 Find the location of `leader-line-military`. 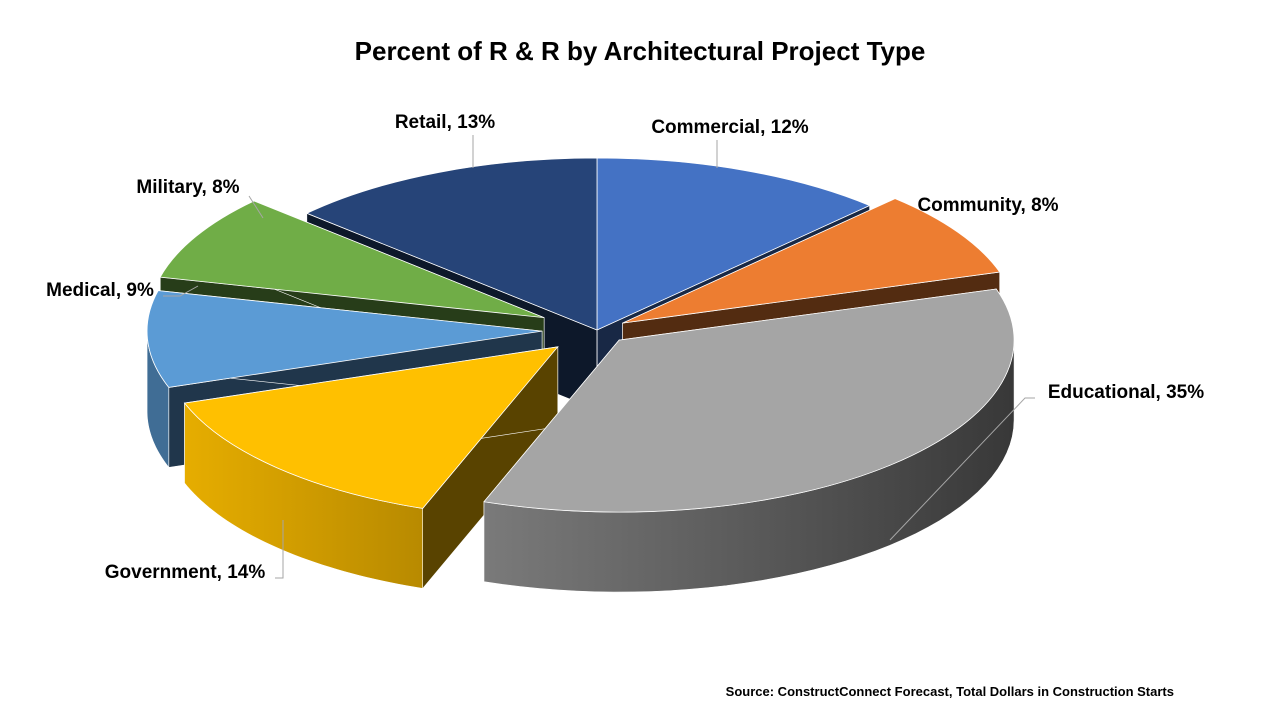

leader-line-military is located at coordinates (256, 207).